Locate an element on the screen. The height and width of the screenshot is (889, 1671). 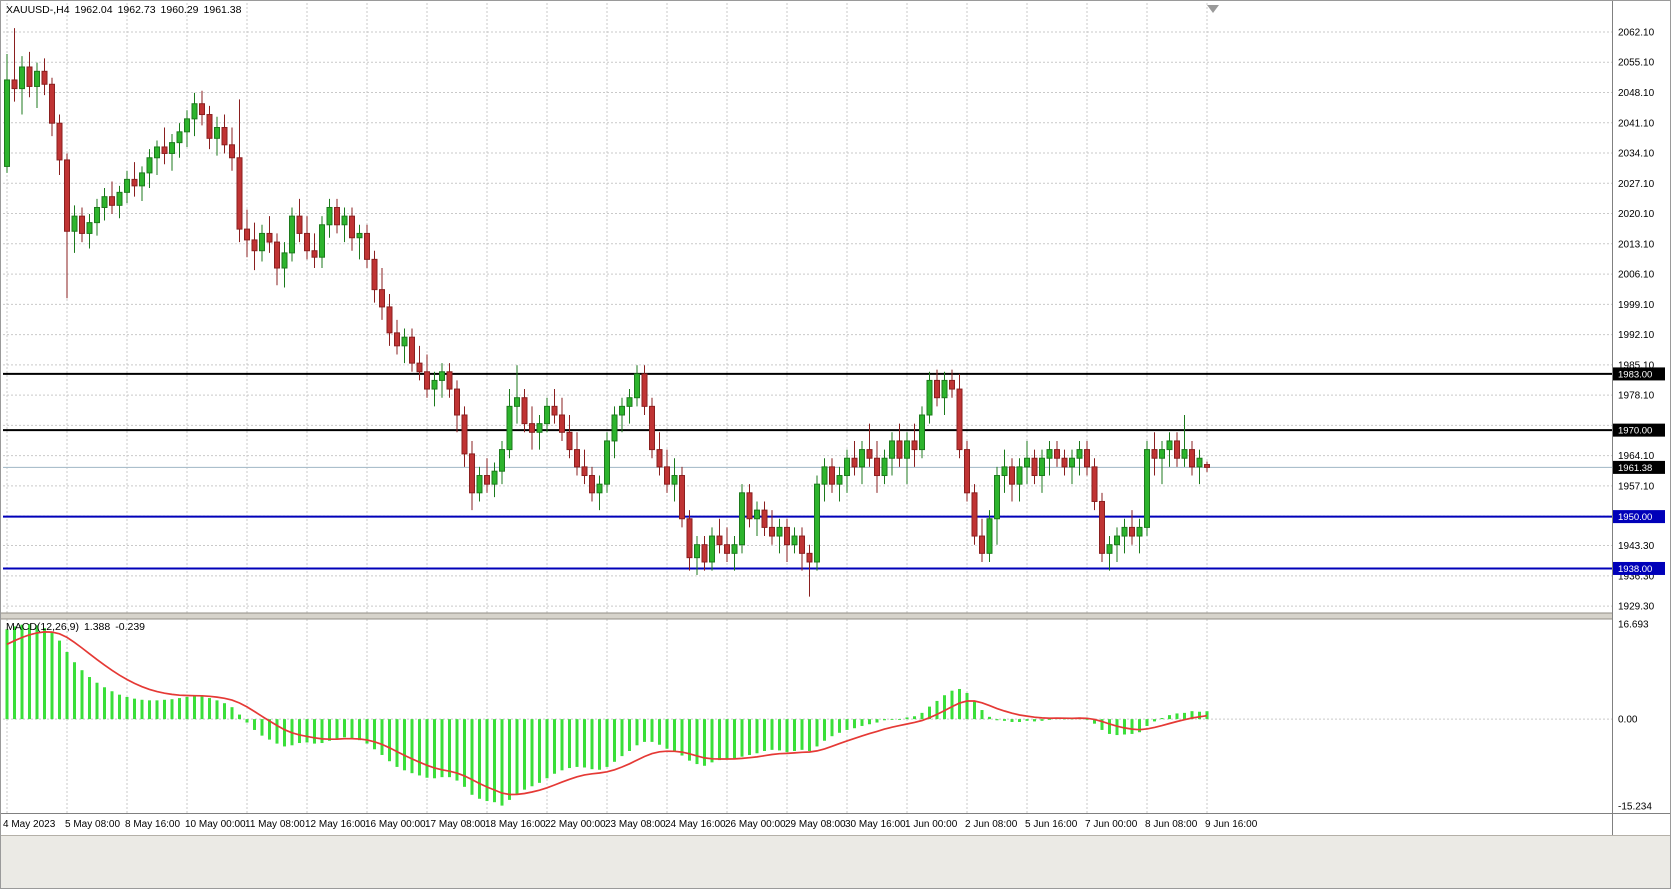
macd-signal-line is located at coordinates (607, 713).